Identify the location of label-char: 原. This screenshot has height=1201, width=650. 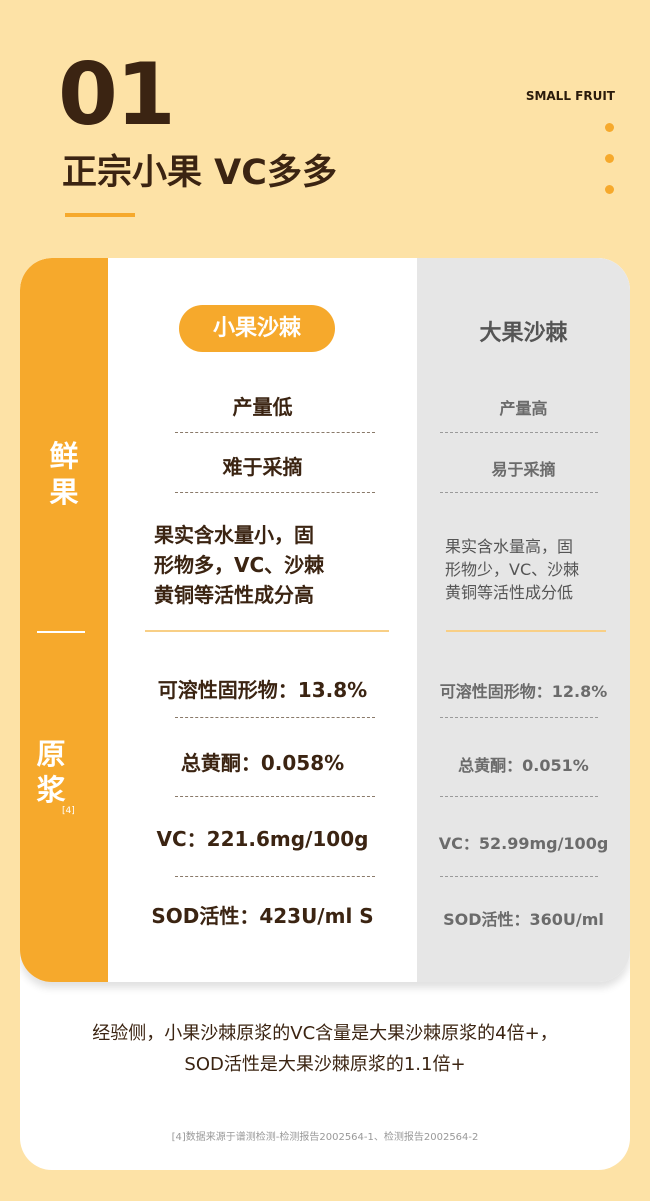
(51, 754).